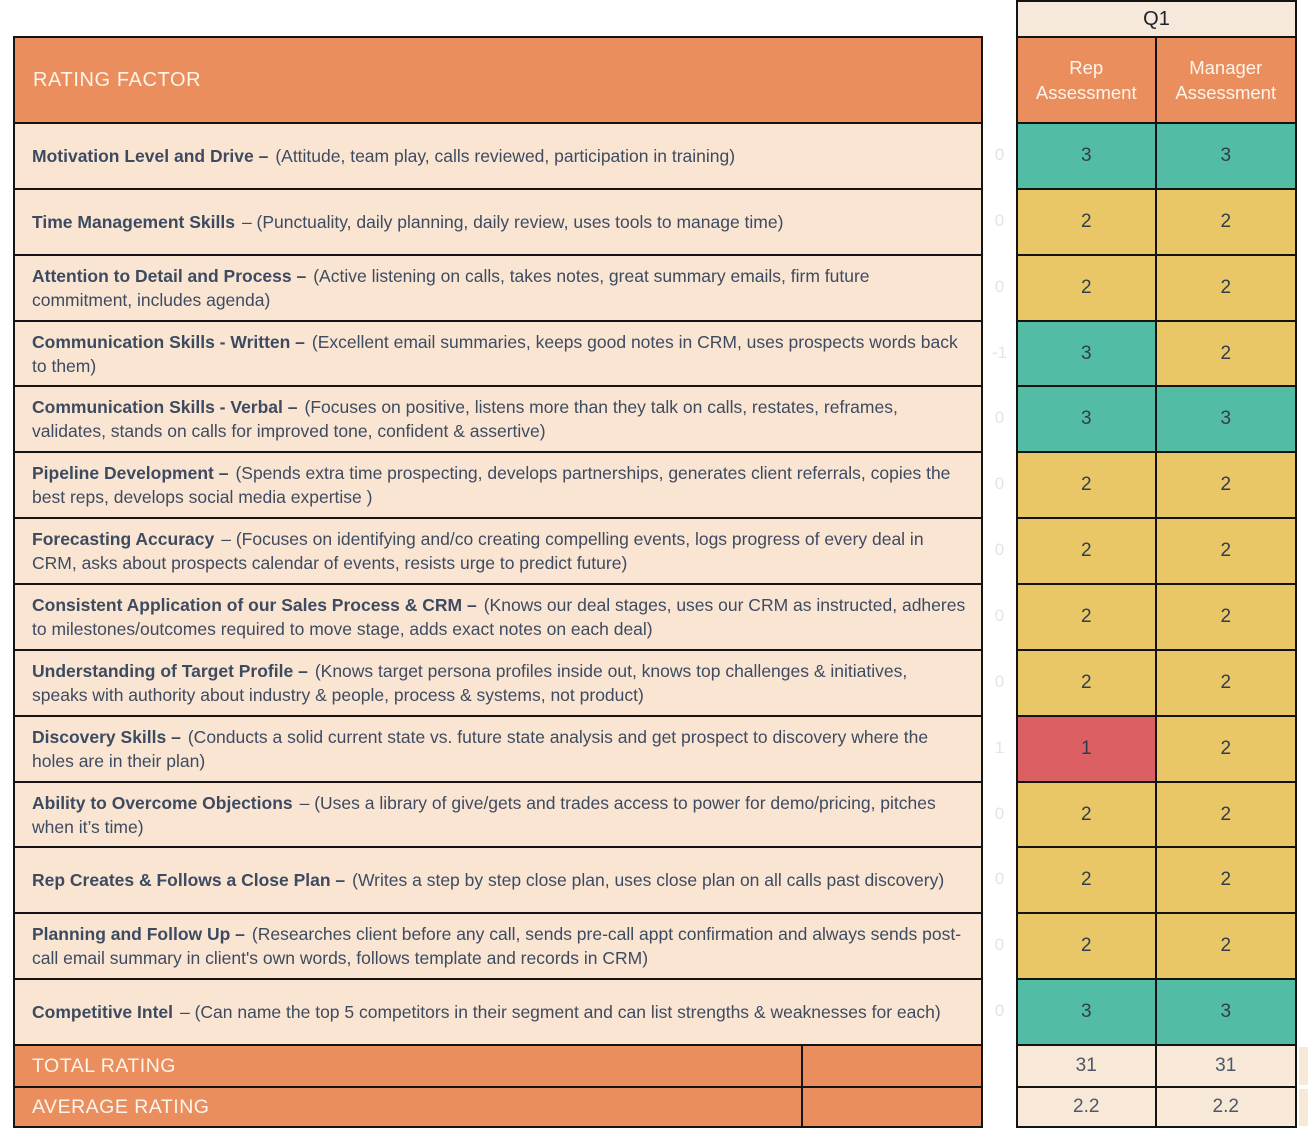 The image size is (1308, 1128). What do you see at coordinates (170, 670) in the screenshot?
I see `factor-title: Understanding of Target Profile –` at bounding box center [170, 670].